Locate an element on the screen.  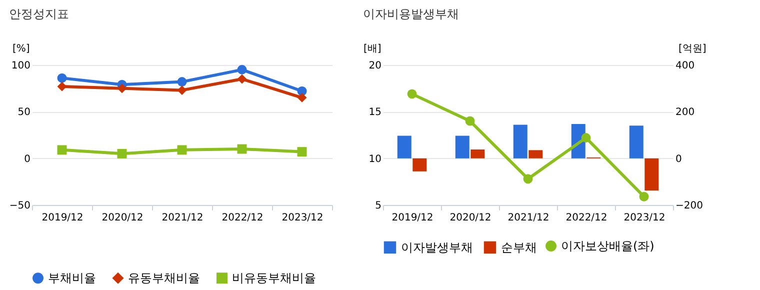
legend-label: 부채비율 is located at coordinates (72, 278).